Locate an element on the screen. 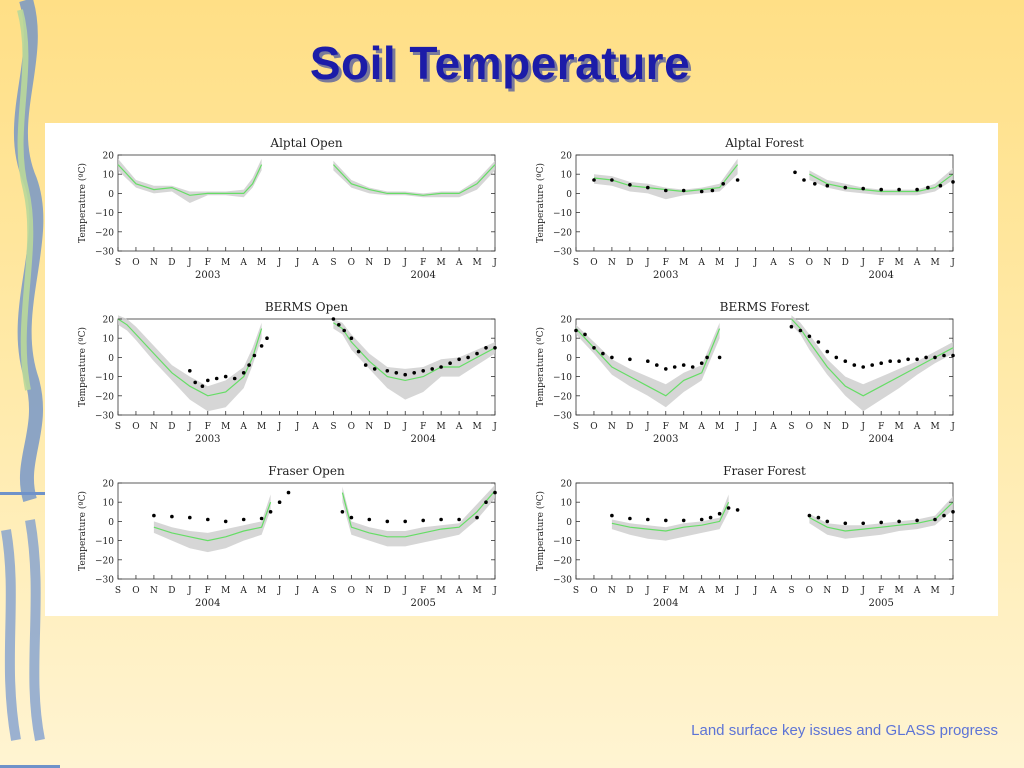  slide-title: Soil Temperature is located at coordinates (500, 63).